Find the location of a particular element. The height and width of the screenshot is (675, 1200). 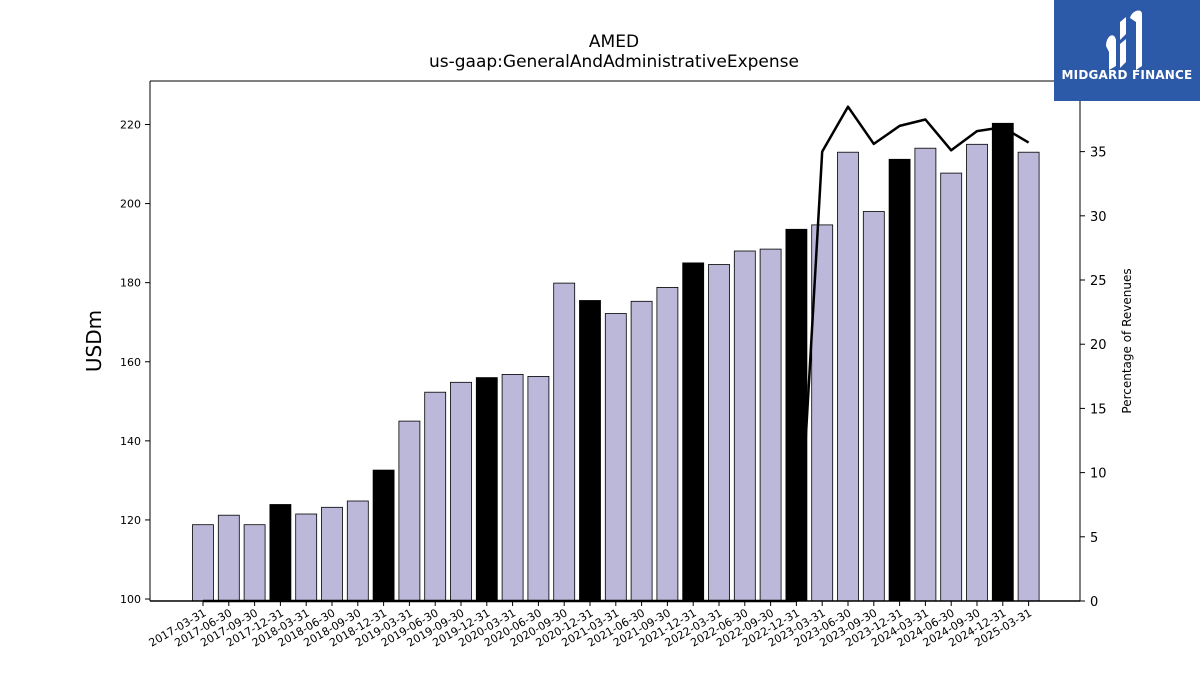

brand-mark-icon is located at coordinates (1124, 40).